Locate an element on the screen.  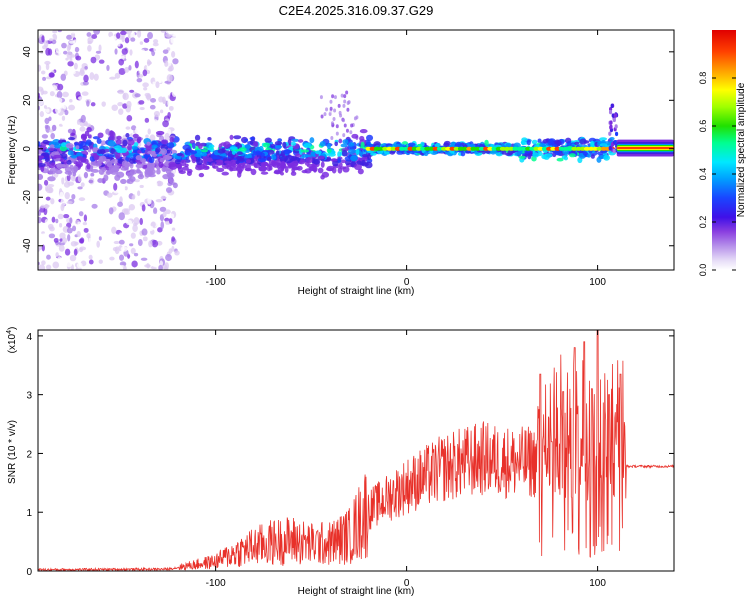
x-tick-label: -100 is located at coordinates (216, 583).